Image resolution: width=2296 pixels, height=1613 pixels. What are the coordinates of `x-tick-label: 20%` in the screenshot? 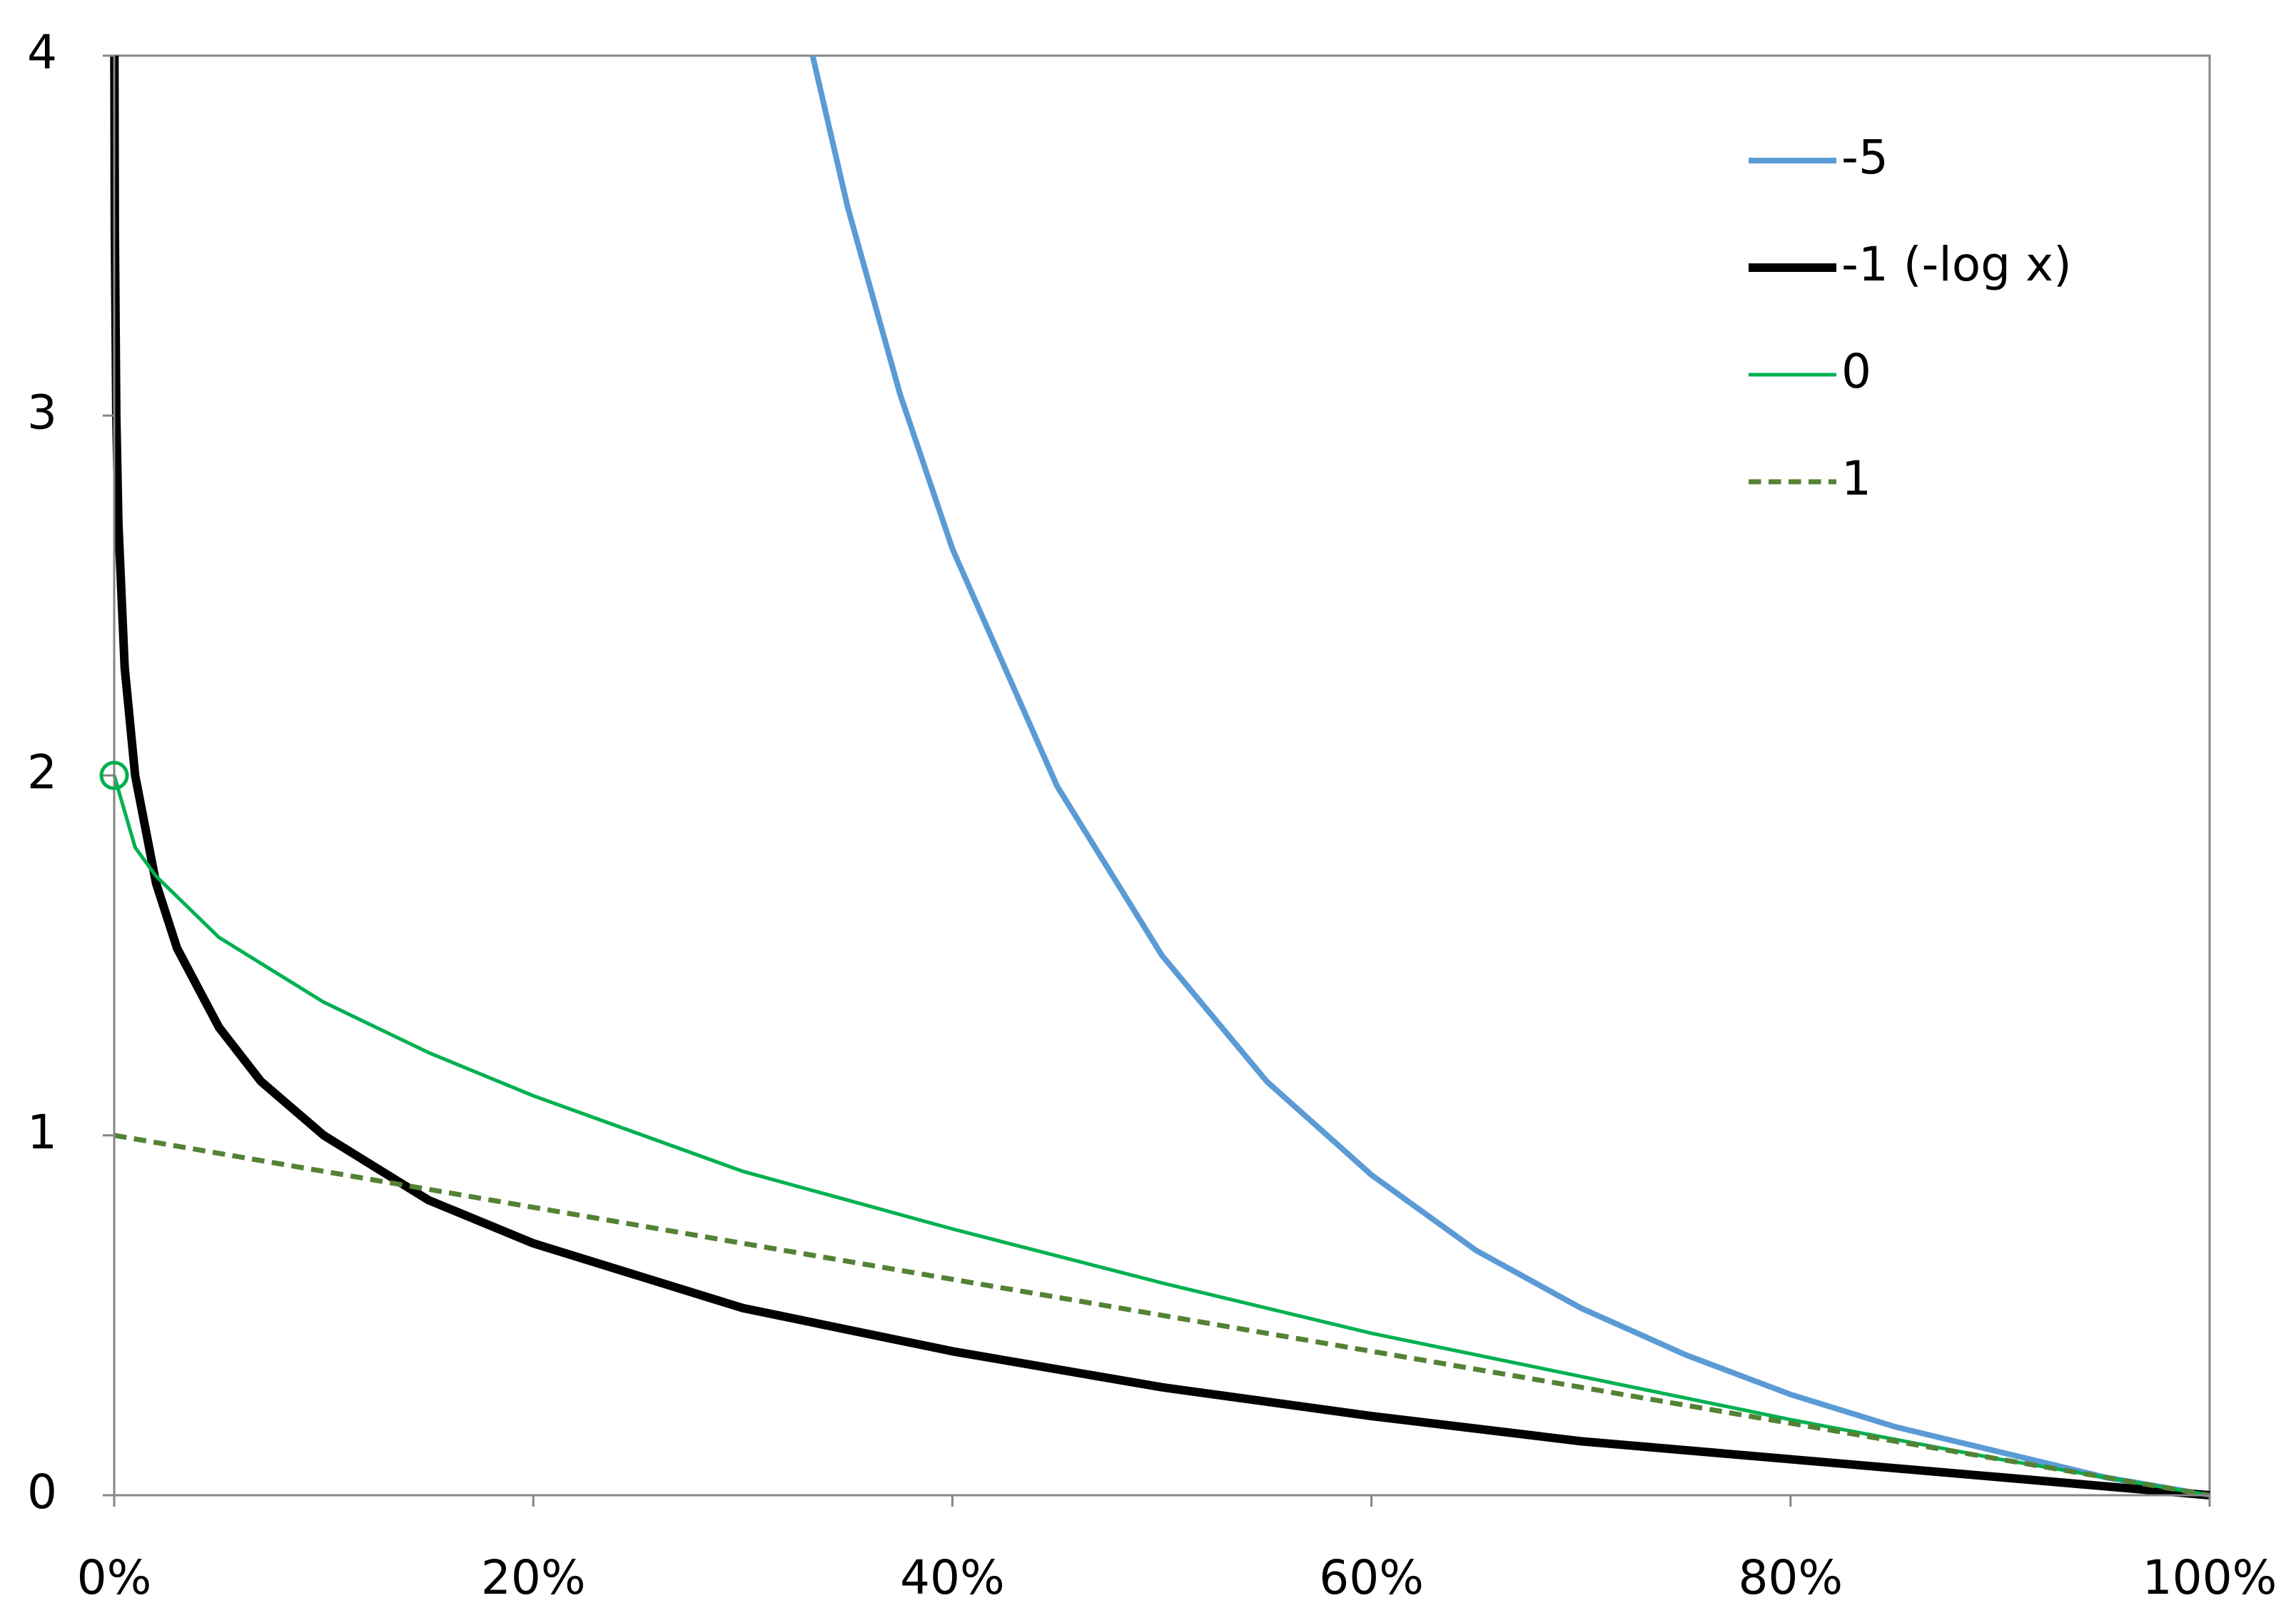 It's located at (533, 1577).